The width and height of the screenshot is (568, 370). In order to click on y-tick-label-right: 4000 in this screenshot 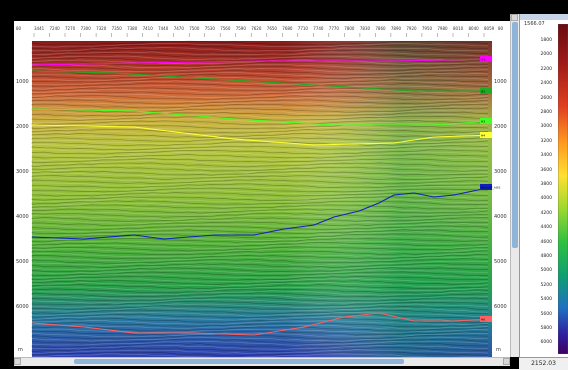, I will do `click(500, 217)`.